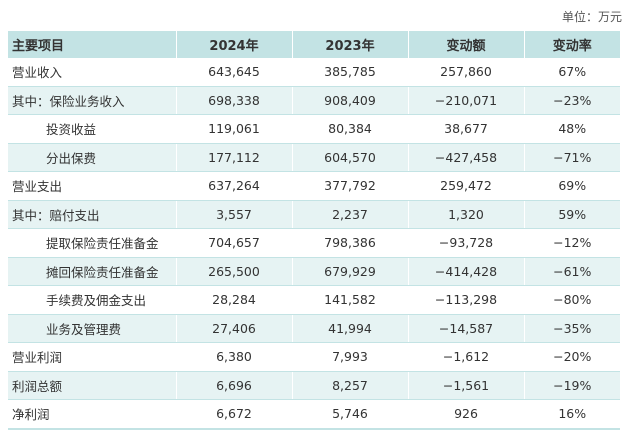  I want to click on row-item-cell: 业务及管理费, so click(92, 328).